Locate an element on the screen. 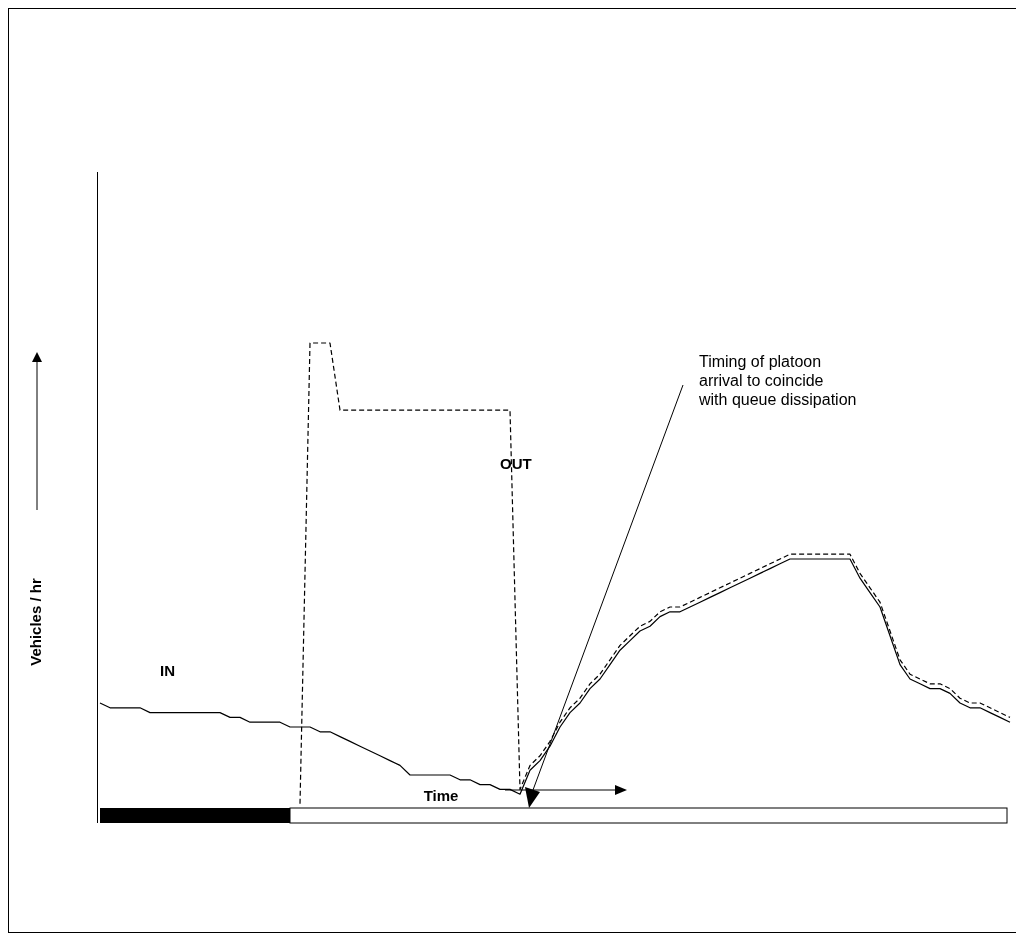  text: IN is located at coordinates (167, 670).